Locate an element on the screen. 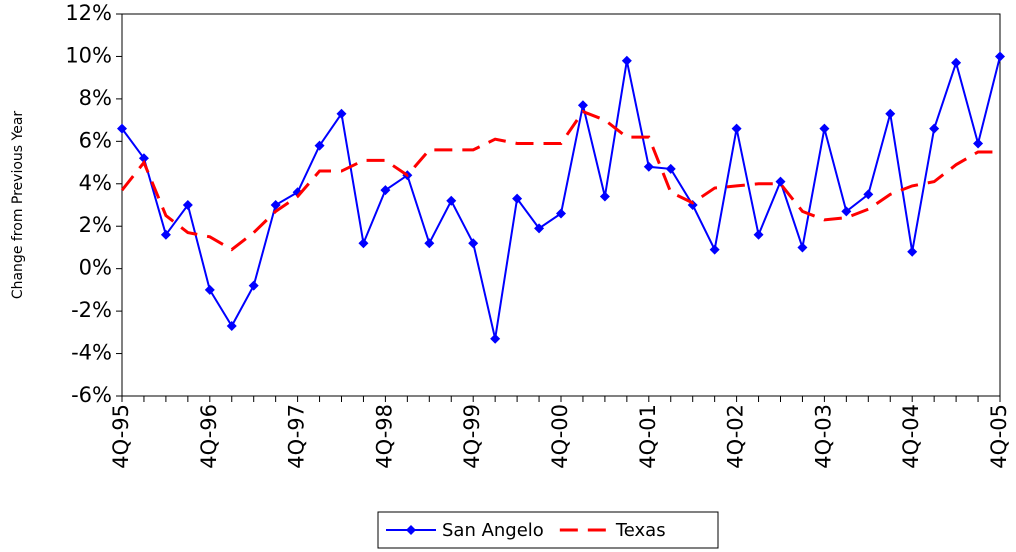 This screenshot has width=1016, height=552. x-tick-label: 4Q-00 is located at coordinates (560, 436).